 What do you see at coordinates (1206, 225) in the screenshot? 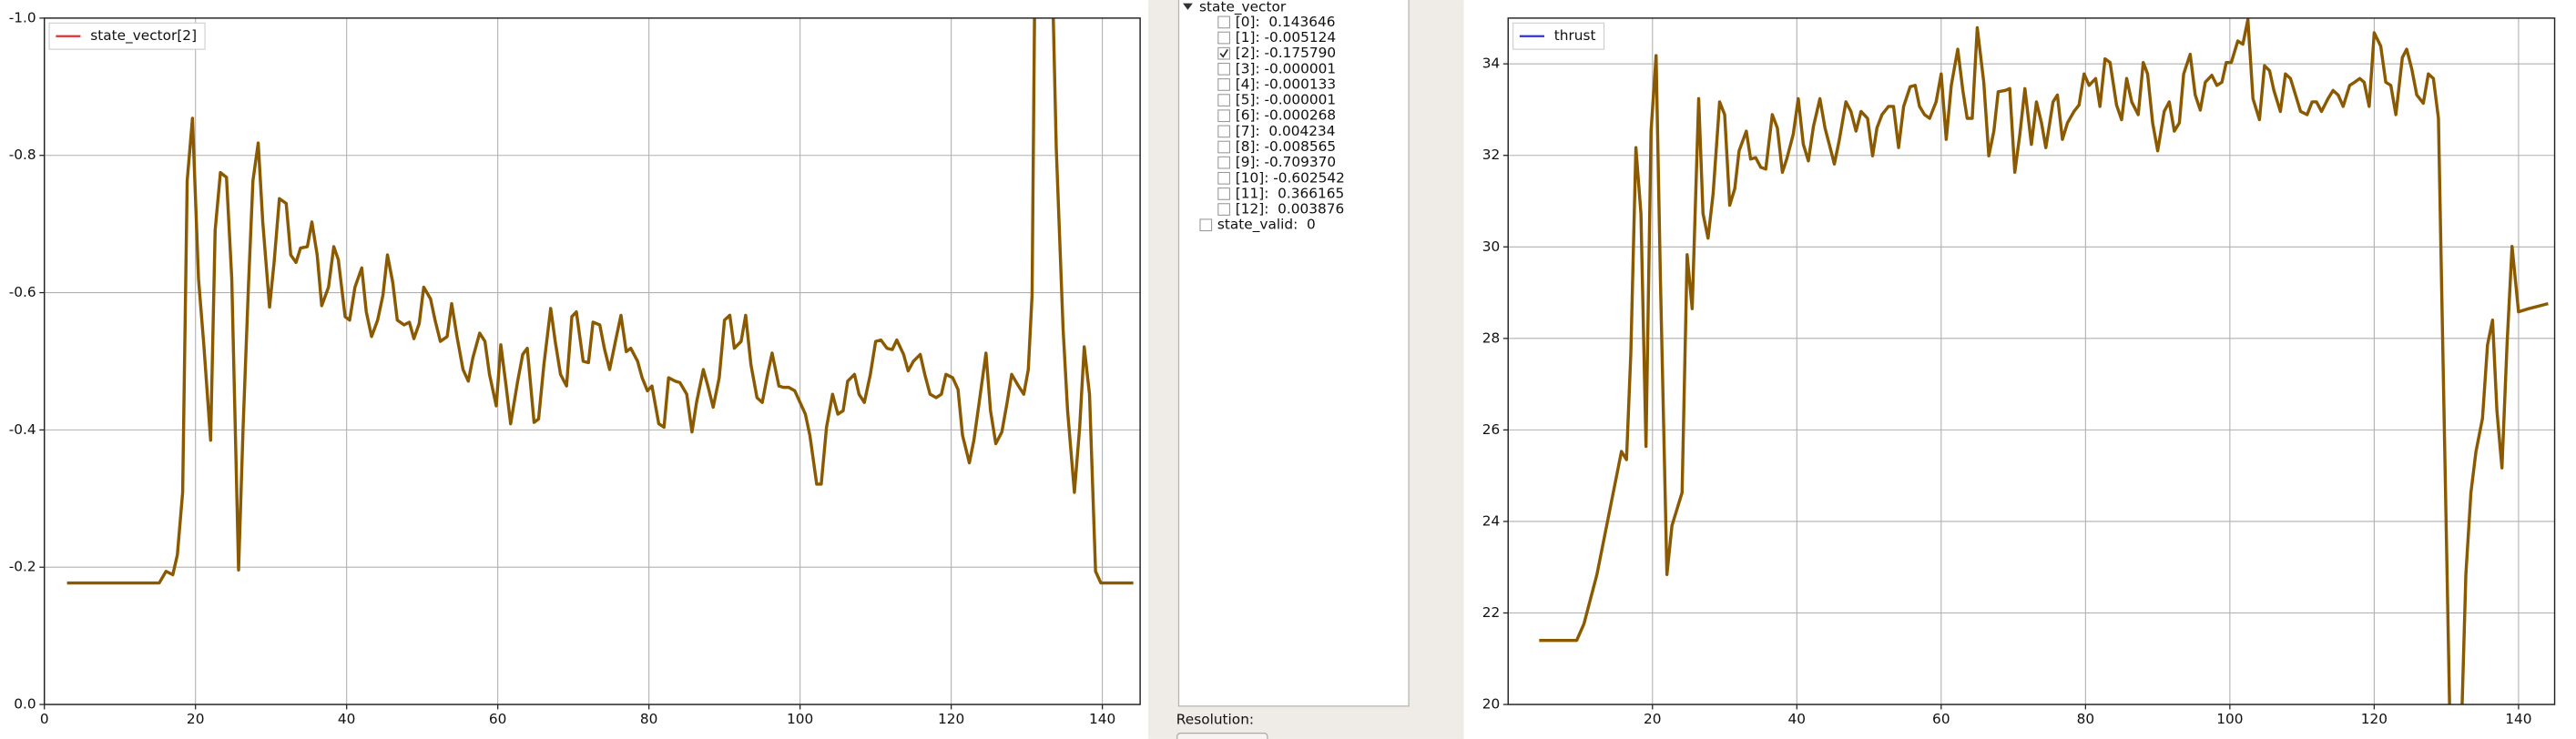
I see `valid-checkbox` at bounding box center [1206, 225].